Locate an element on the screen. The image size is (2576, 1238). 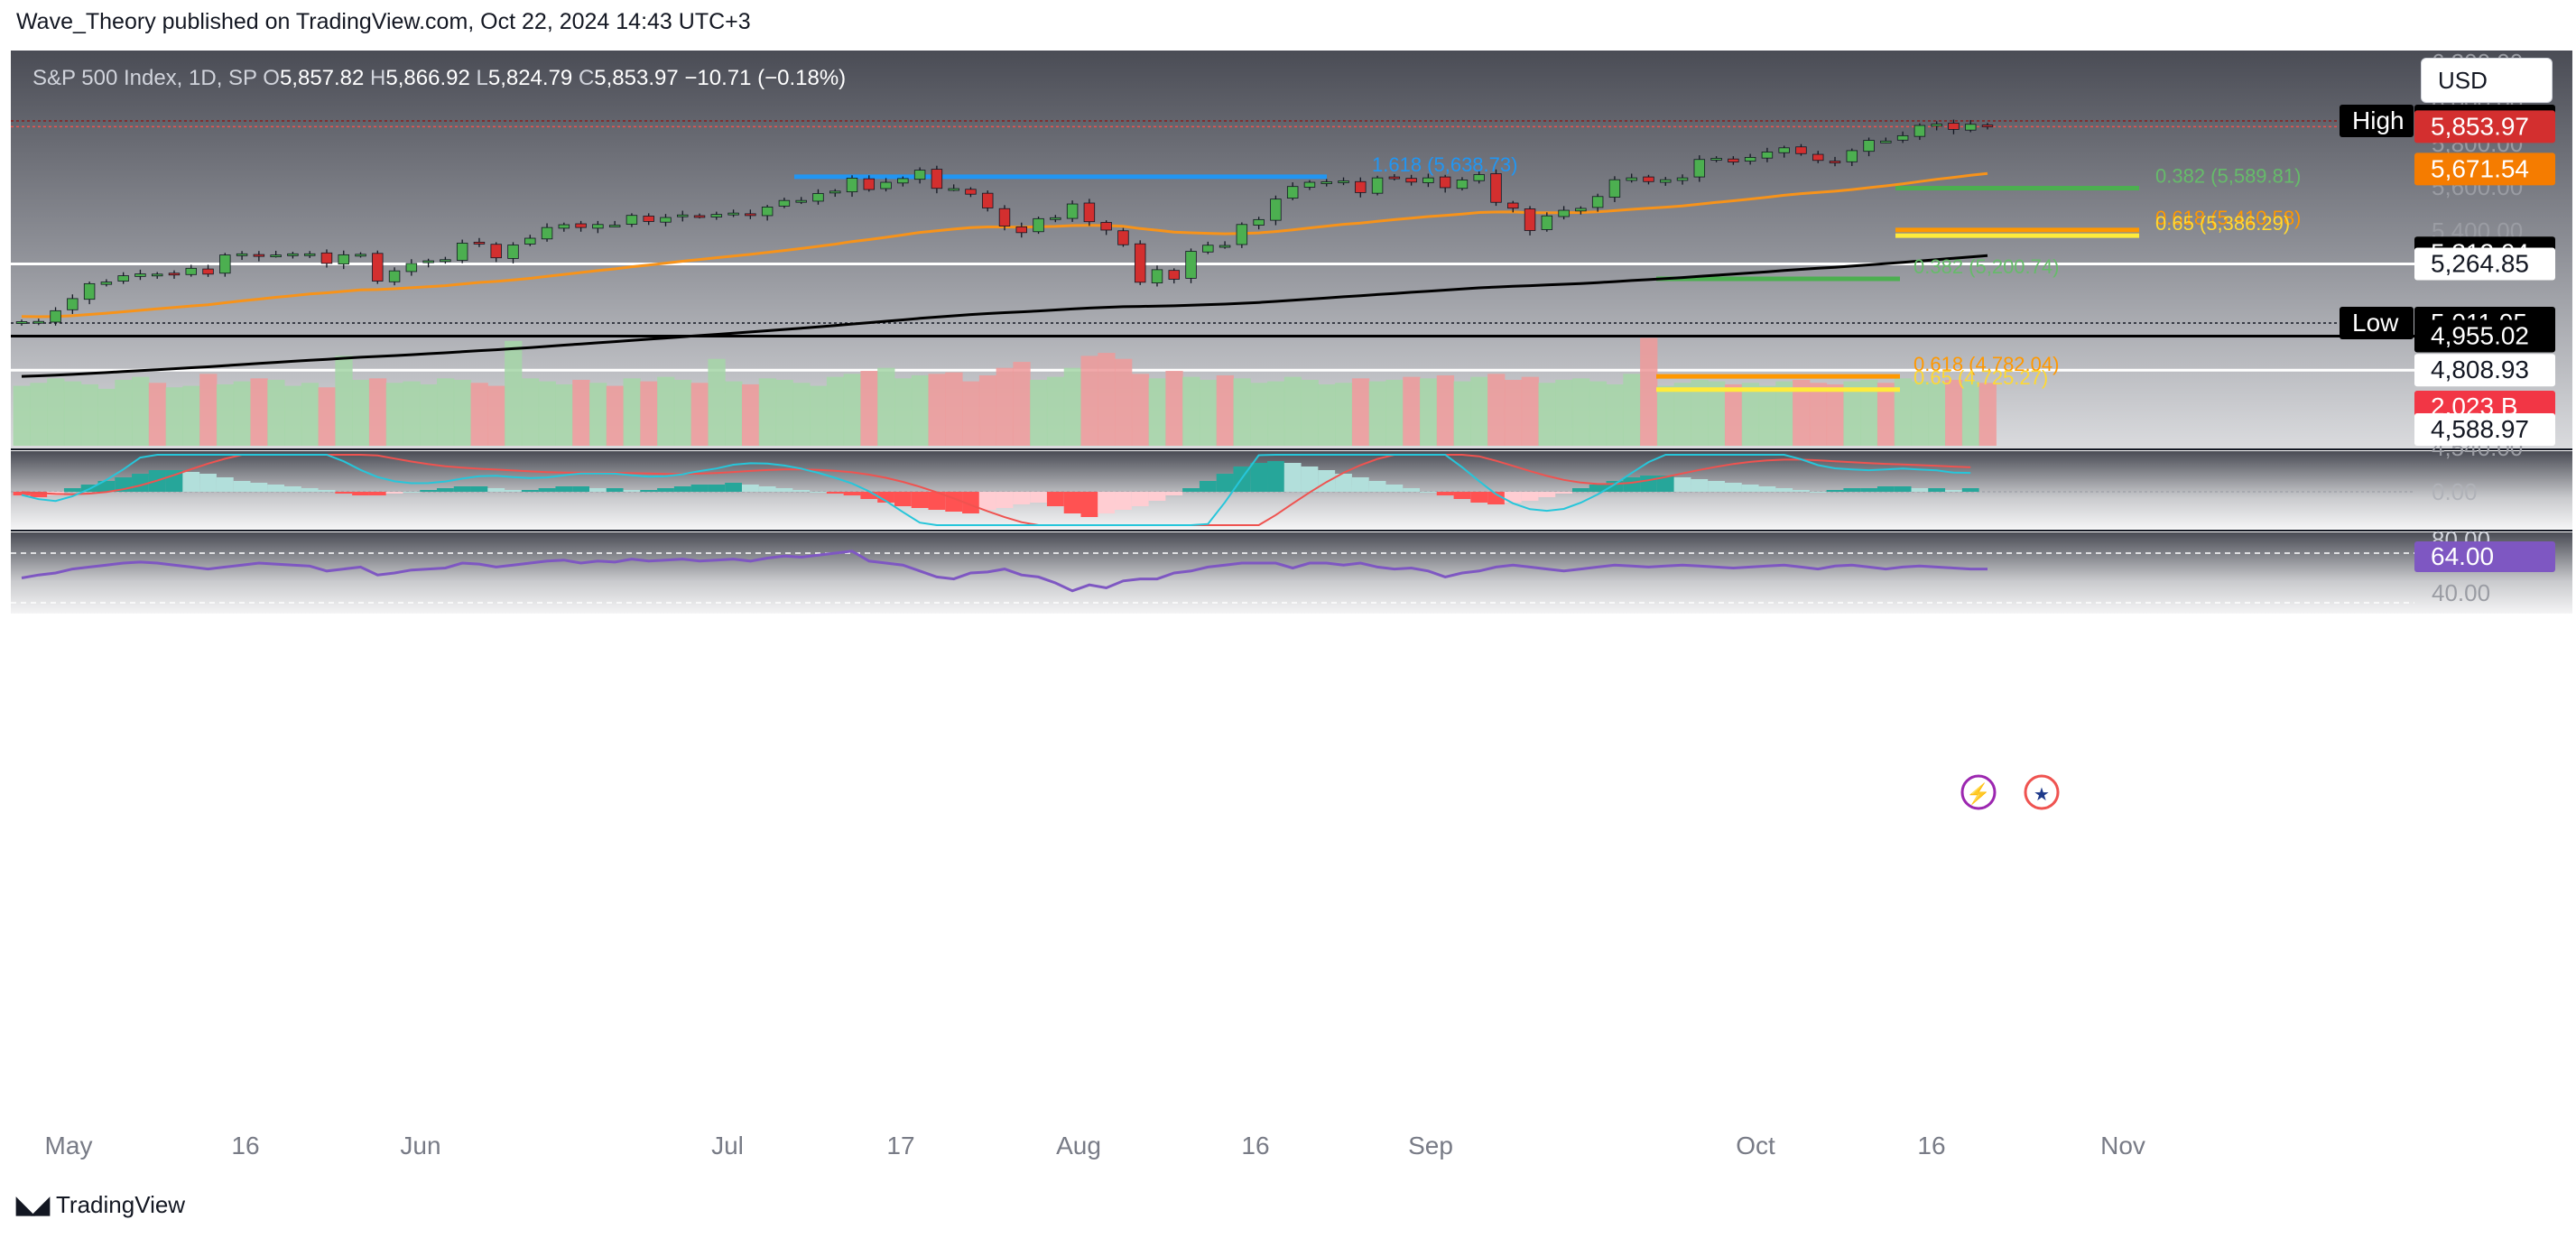
economic-event-icon is located at coordinates (2042, 792).